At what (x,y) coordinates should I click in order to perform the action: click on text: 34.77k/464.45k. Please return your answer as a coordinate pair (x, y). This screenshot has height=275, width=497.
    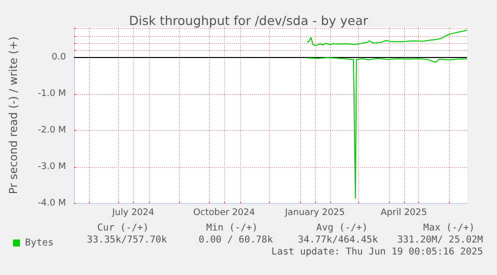
    Looking at the image, I should click on (338, 240).